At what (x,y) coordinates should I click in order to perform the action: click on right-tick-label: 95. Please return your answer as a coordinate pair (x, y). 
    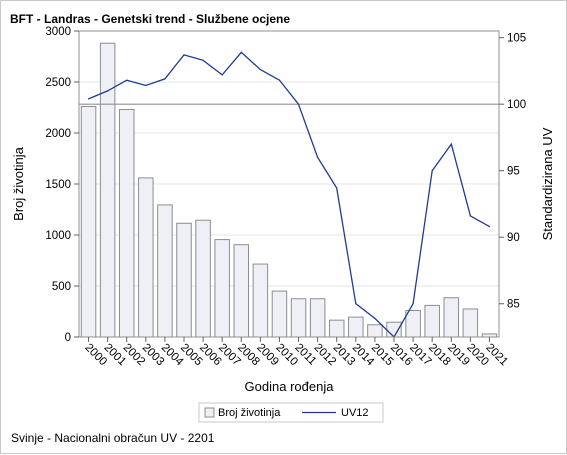
    Looking at the image, I should click on (513, 172).